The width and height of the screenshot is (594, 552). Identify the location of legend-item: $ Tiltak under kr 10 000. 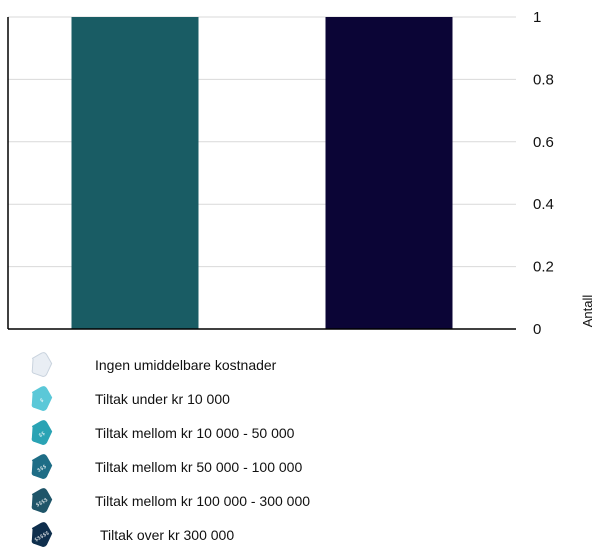
(169, 399).